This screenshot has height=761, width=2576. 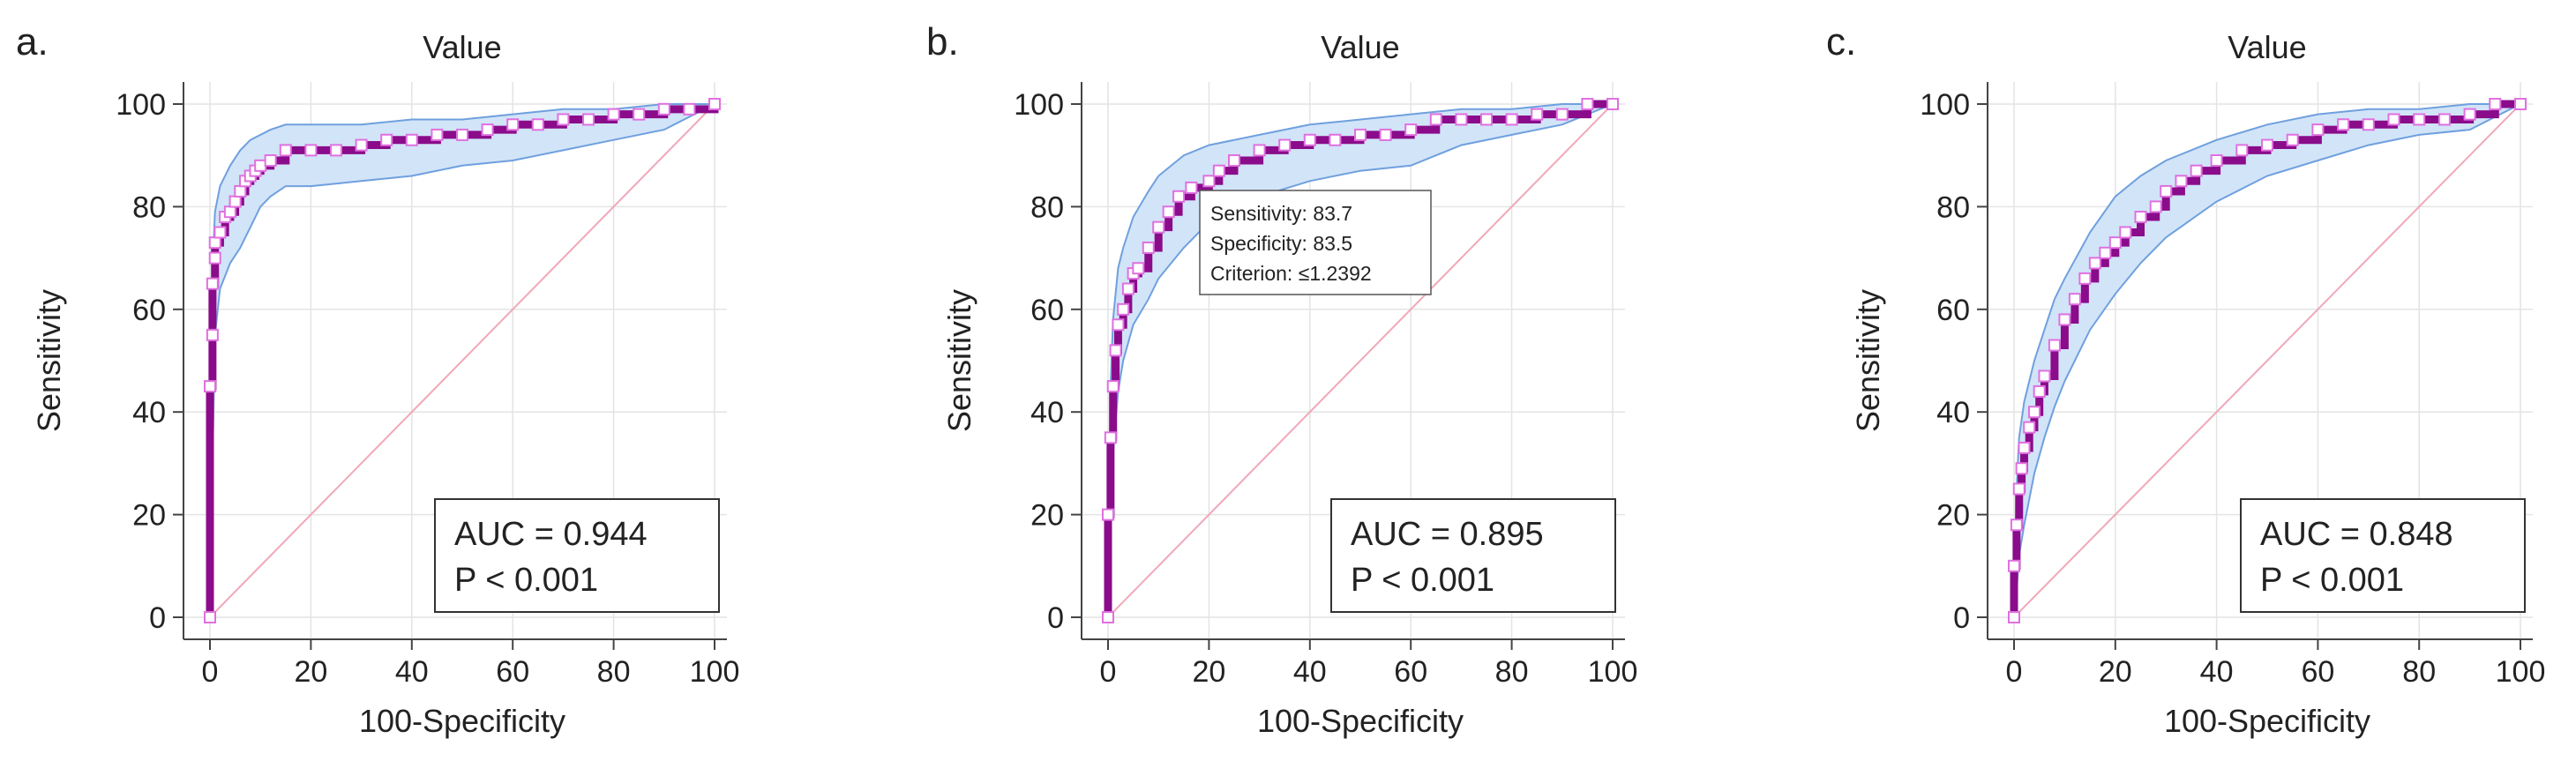 What do you see at coordinates (33, 41) in the screenshot?
I see `panel-label: a.` at bounding box center [33, 41].